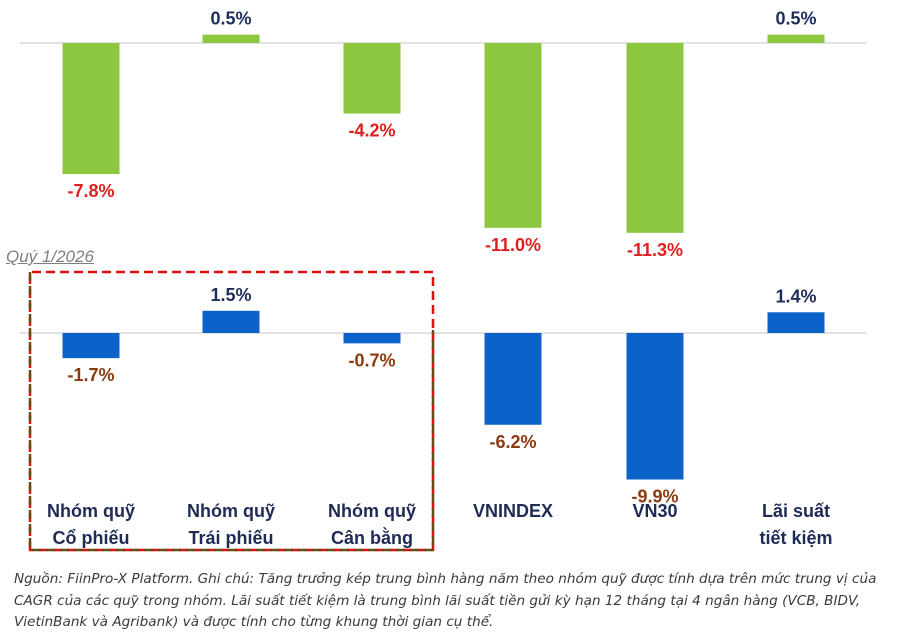 The height and width of the screenshot is (636, 900). What do you see at coordinates (50, 256) in the screenshot?
I see `period-label: Quý 1/2026` at bounding box center [50, 256].